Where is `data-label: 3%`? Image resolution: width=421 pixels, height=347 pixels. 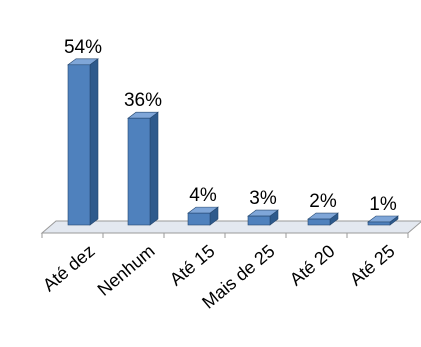
data-label: 3% is located at coordinates (263, 198).